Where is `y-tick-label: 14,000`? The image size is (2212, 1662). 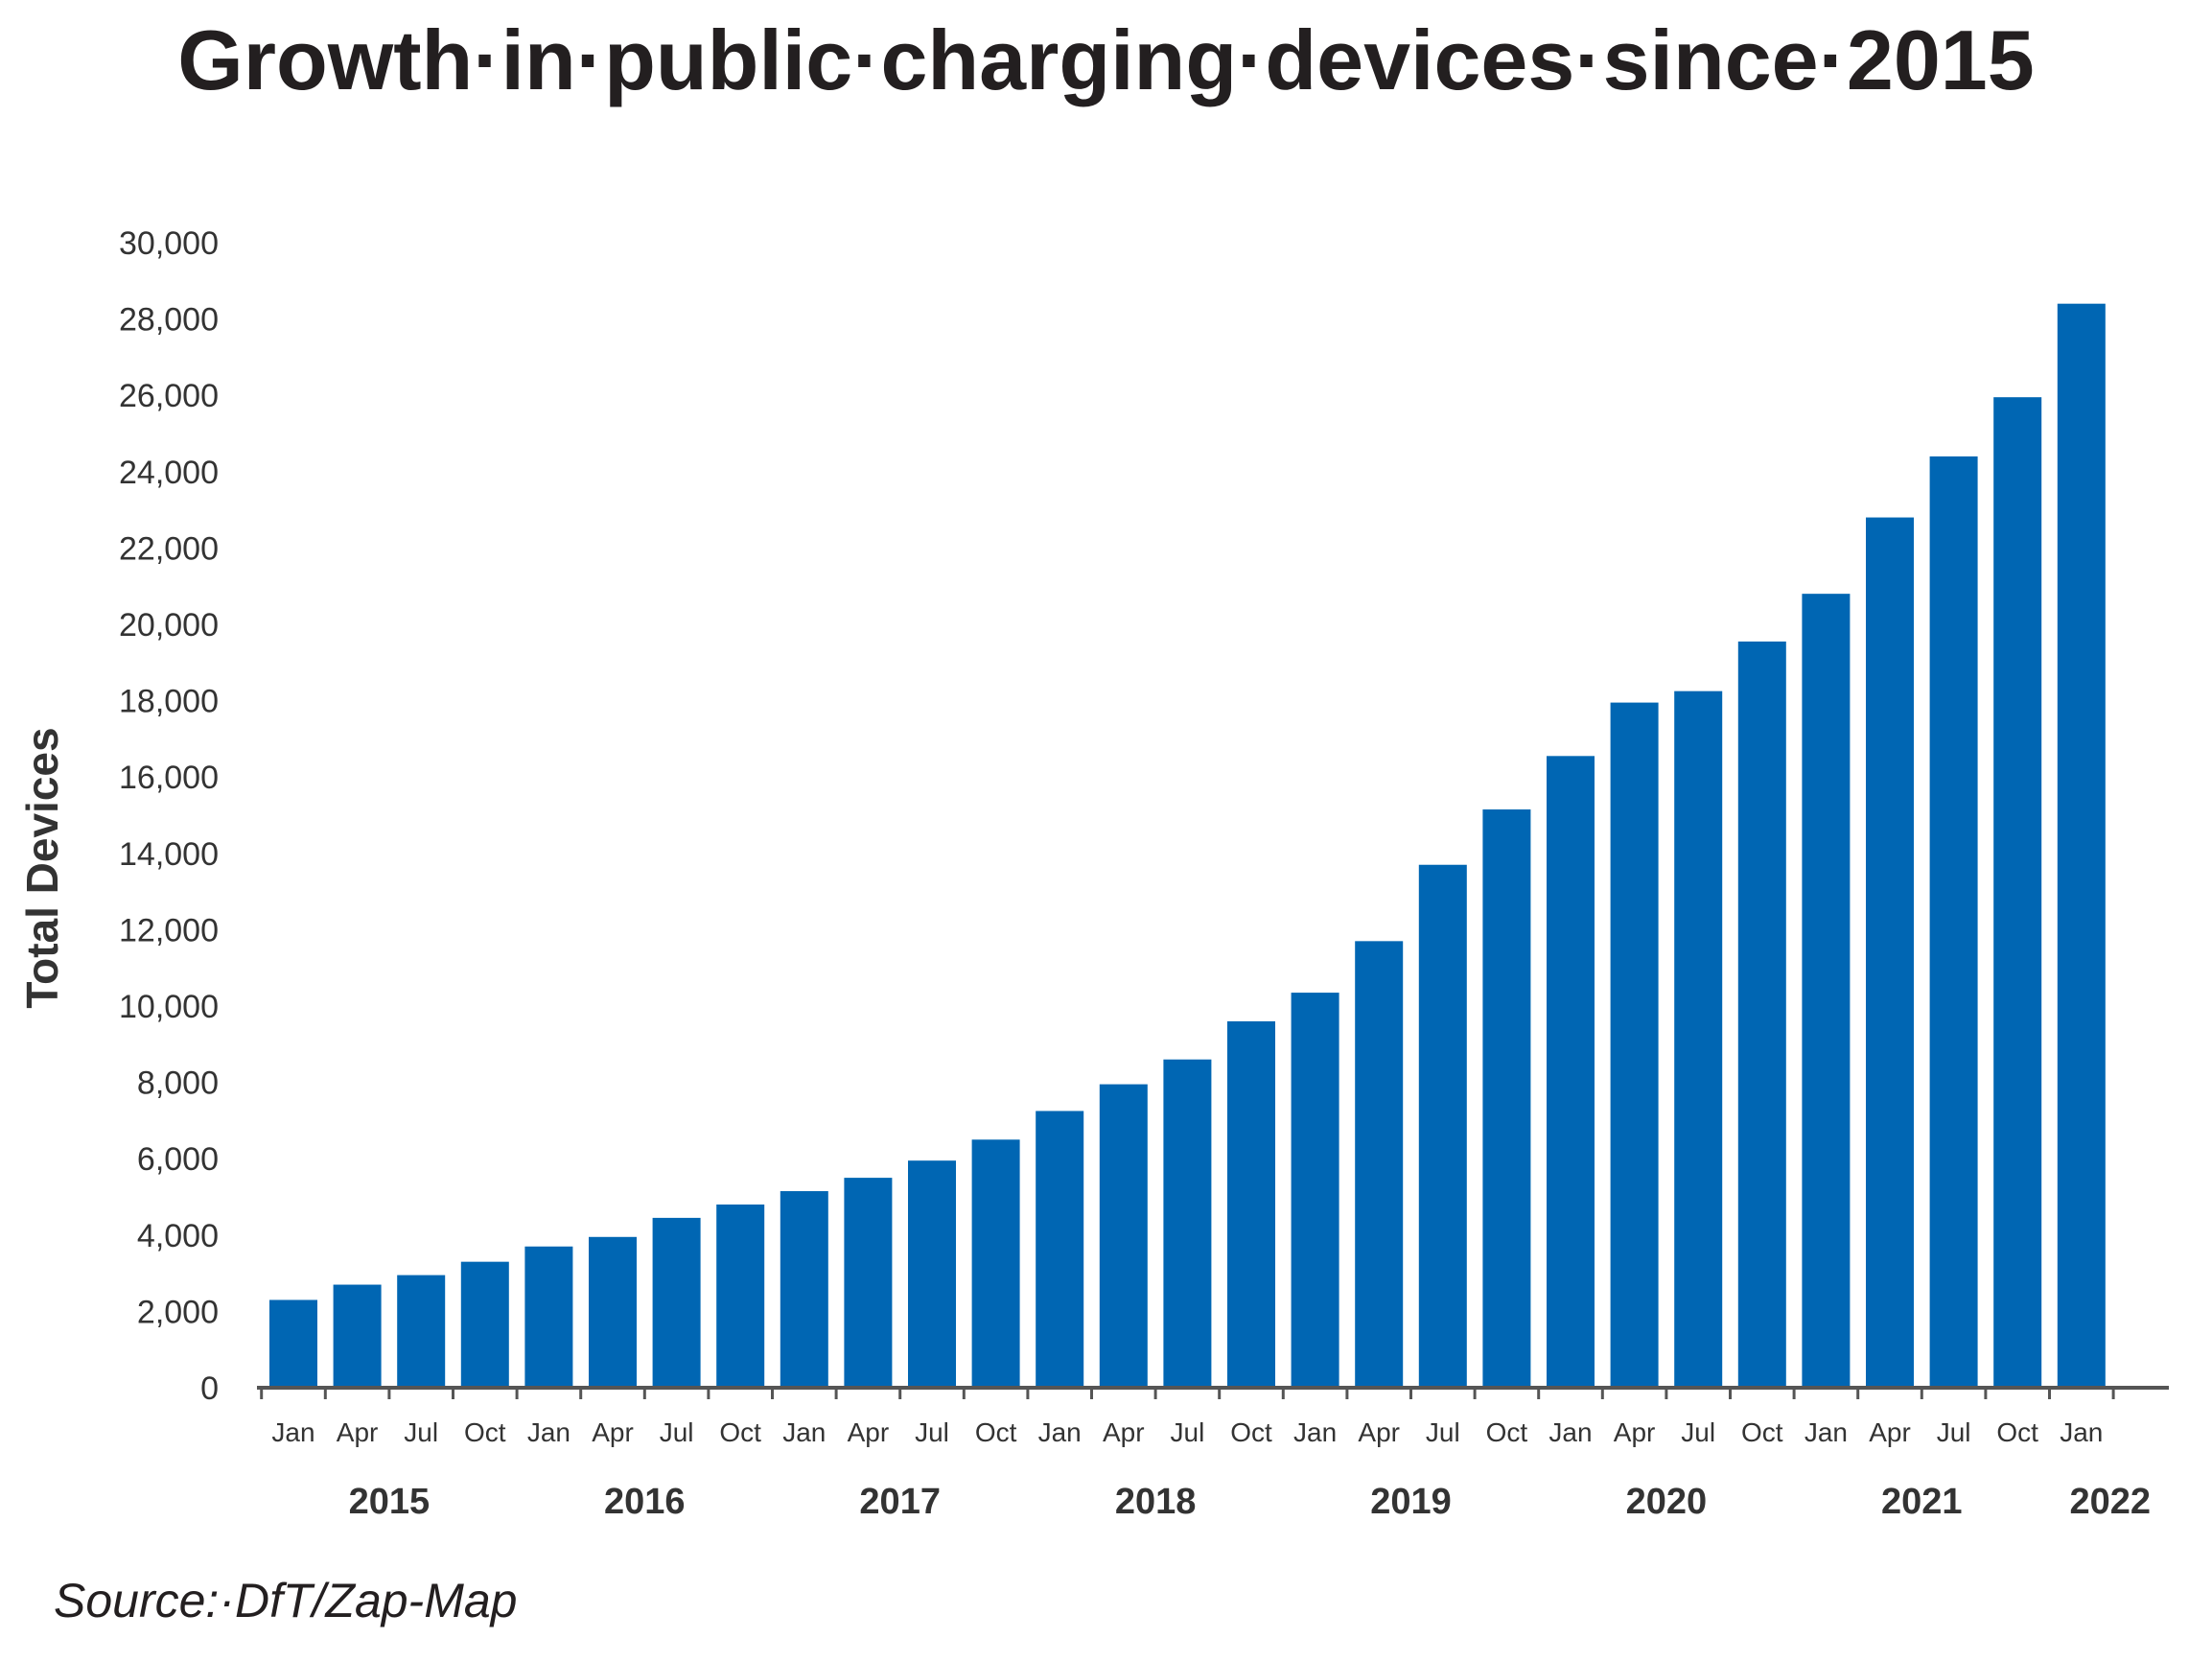 y-tick-label: 14,000 is located at coordinates (169, 854).